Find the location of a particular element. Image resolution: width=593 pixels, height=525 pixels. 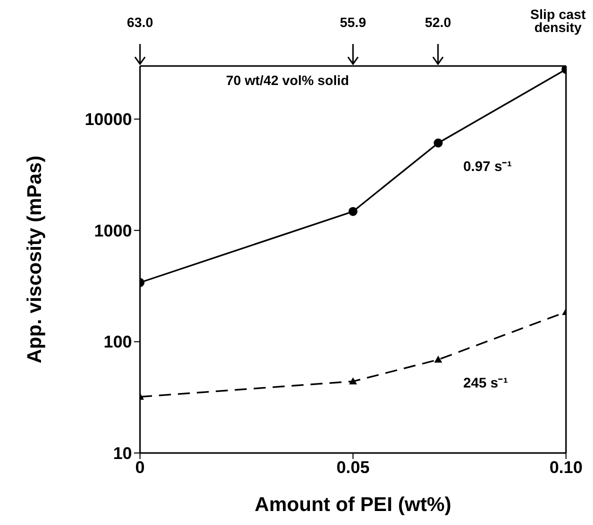

x-tick-label: 0.10 is located at coordinates (566, 468).